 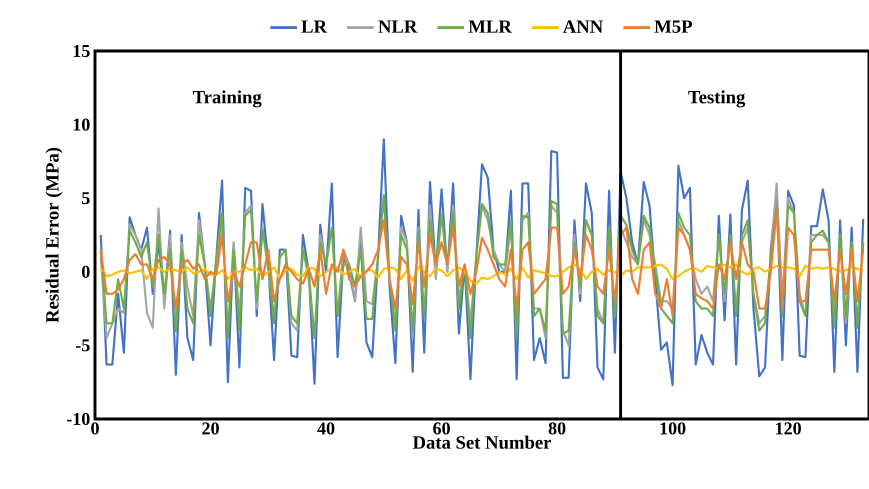 What do you see at coordinates (82, 124) in the screenshot?
I see `y-tick-label: 10` at bounding box center [82, 124].